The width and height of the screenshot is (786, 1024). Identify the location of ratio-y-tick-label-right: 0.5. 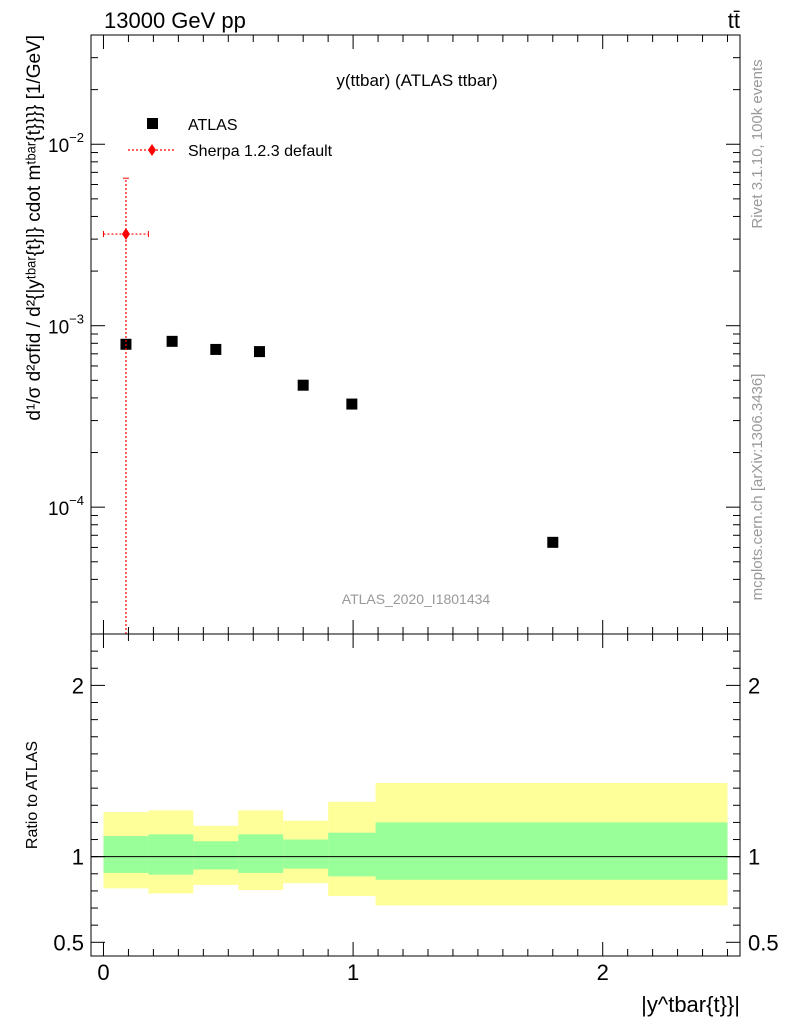
(763, 942).